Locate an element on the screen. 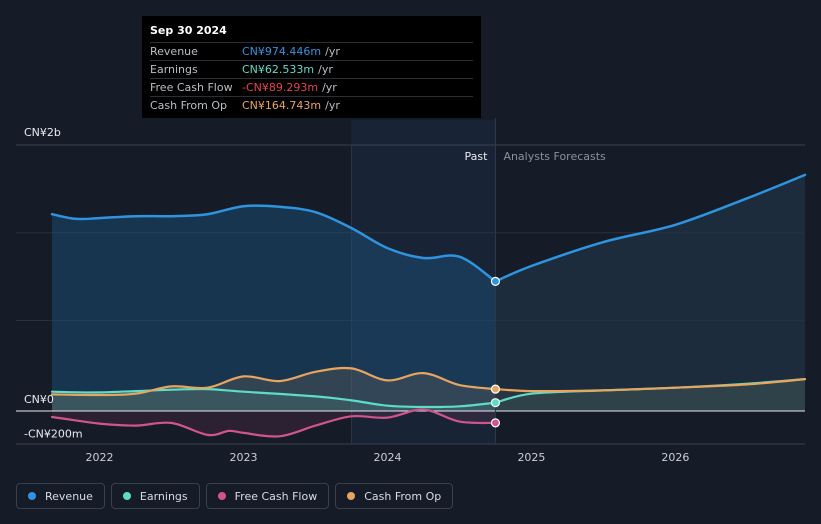  legend-label: Earnings is located at coordinates (163, 496).